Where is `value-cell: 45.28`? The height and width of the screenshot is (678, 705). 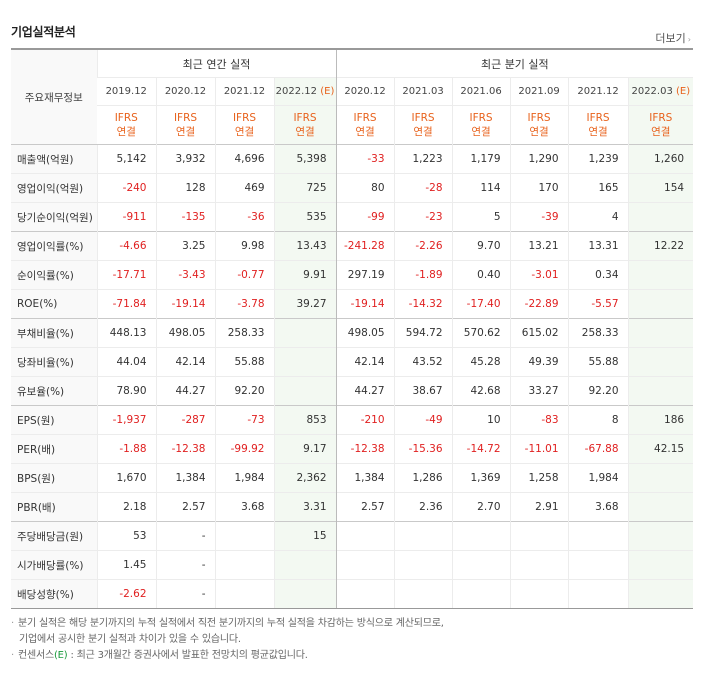 value-cell: 45.28 is located at coordinates (481, 362).